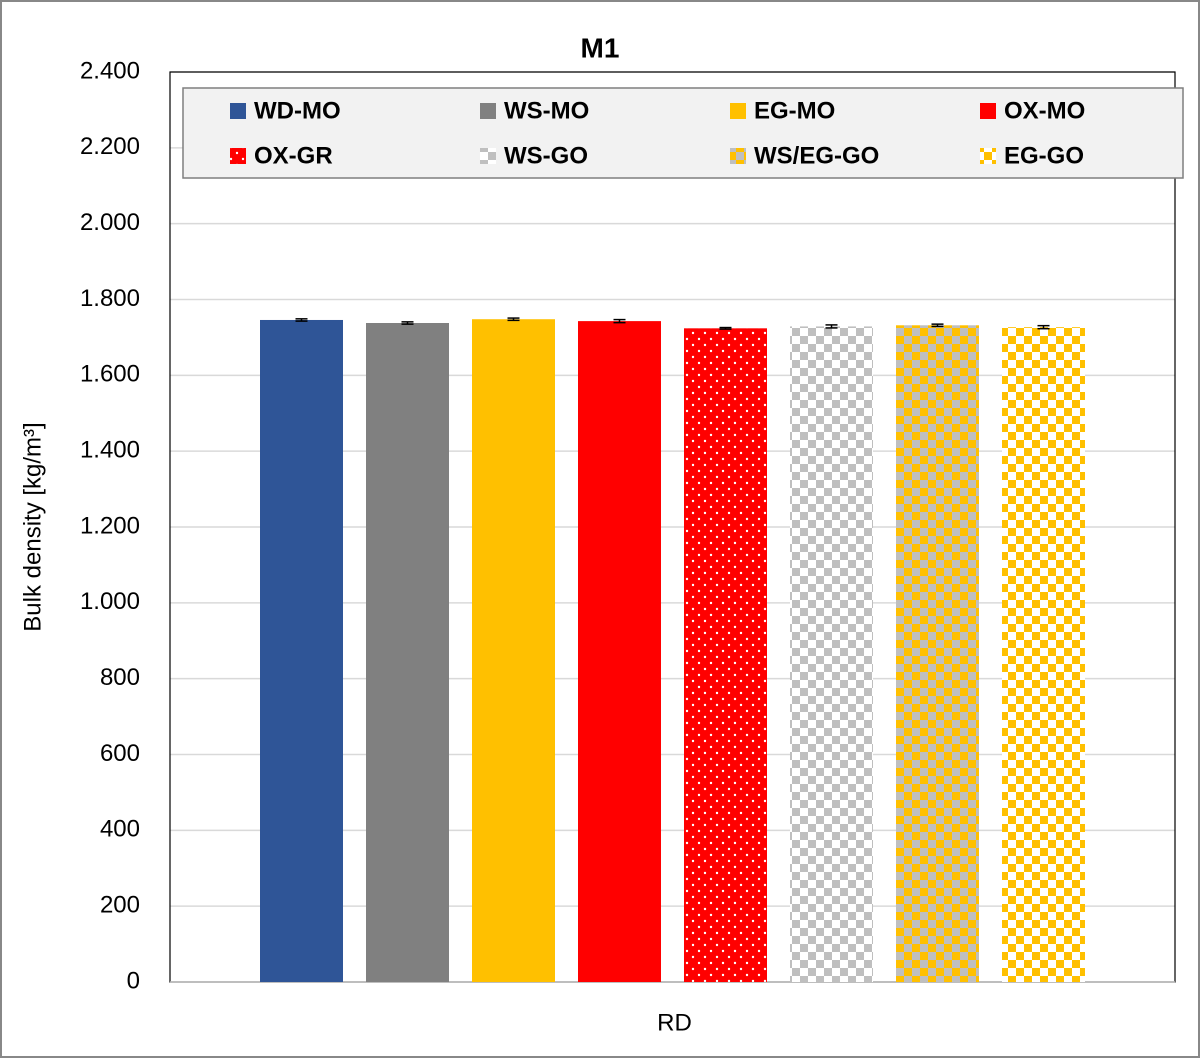 The image size is (1200, 1063). I want to click on legend-label: OX-GR, so click(293, 155).